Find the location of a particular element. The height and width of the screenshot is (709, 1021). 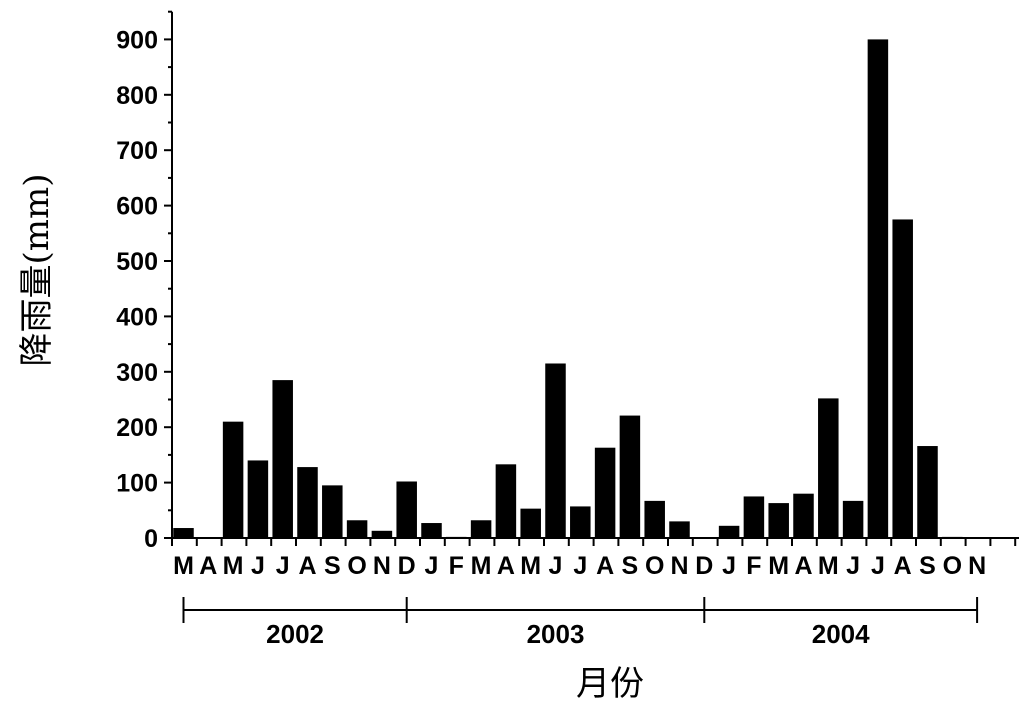

y-tick-label: 800 is located at coordinates (137, 96).